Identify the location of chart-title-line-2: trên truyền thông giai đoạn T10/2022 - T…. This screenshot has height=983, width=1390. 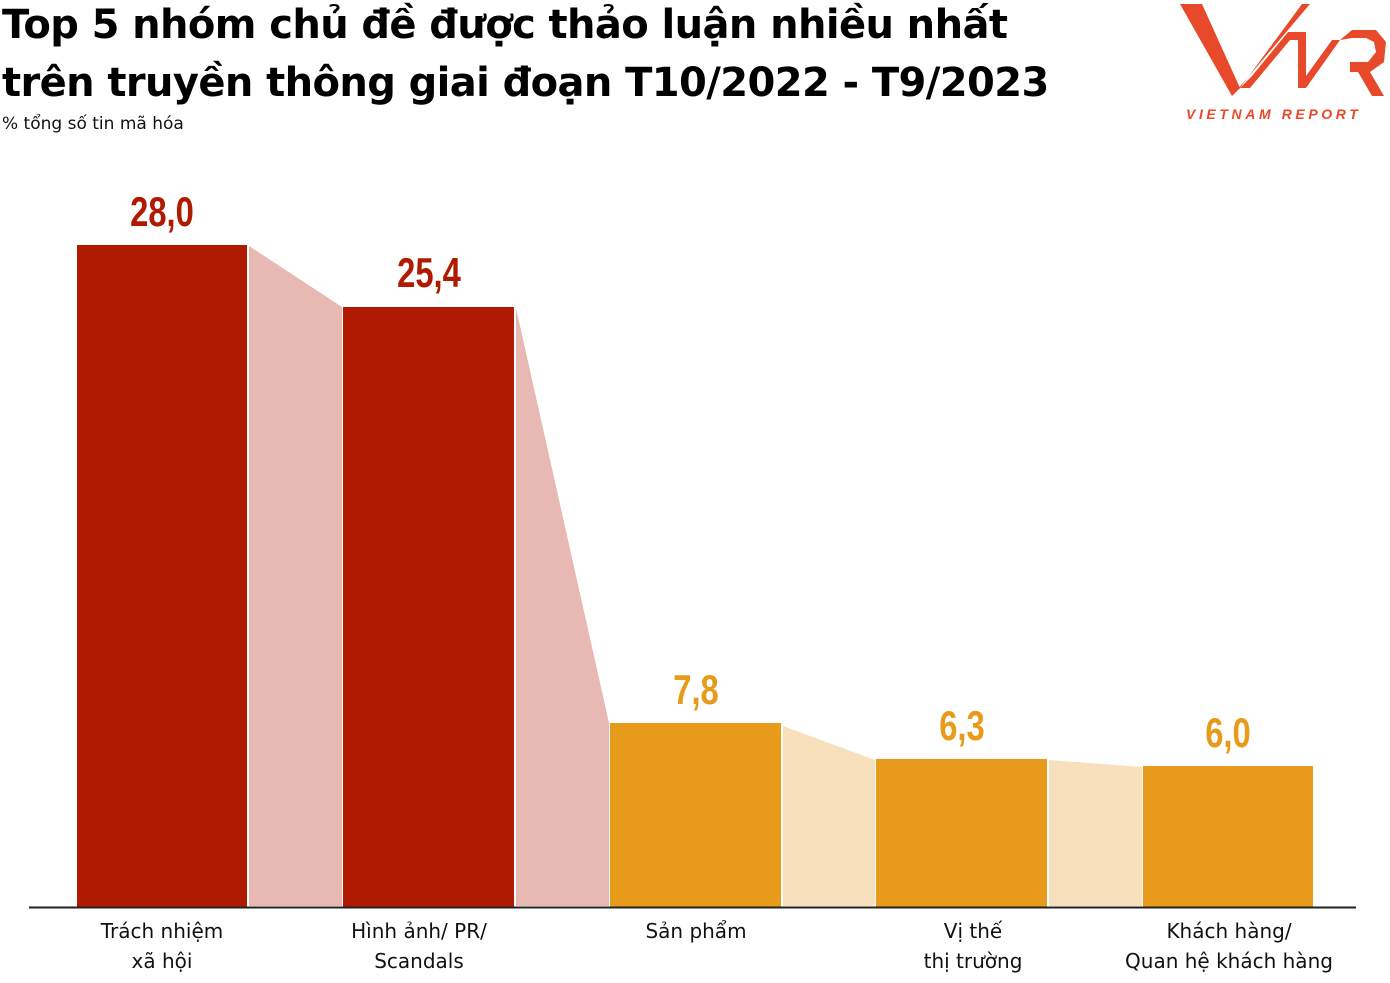
(525, 83).